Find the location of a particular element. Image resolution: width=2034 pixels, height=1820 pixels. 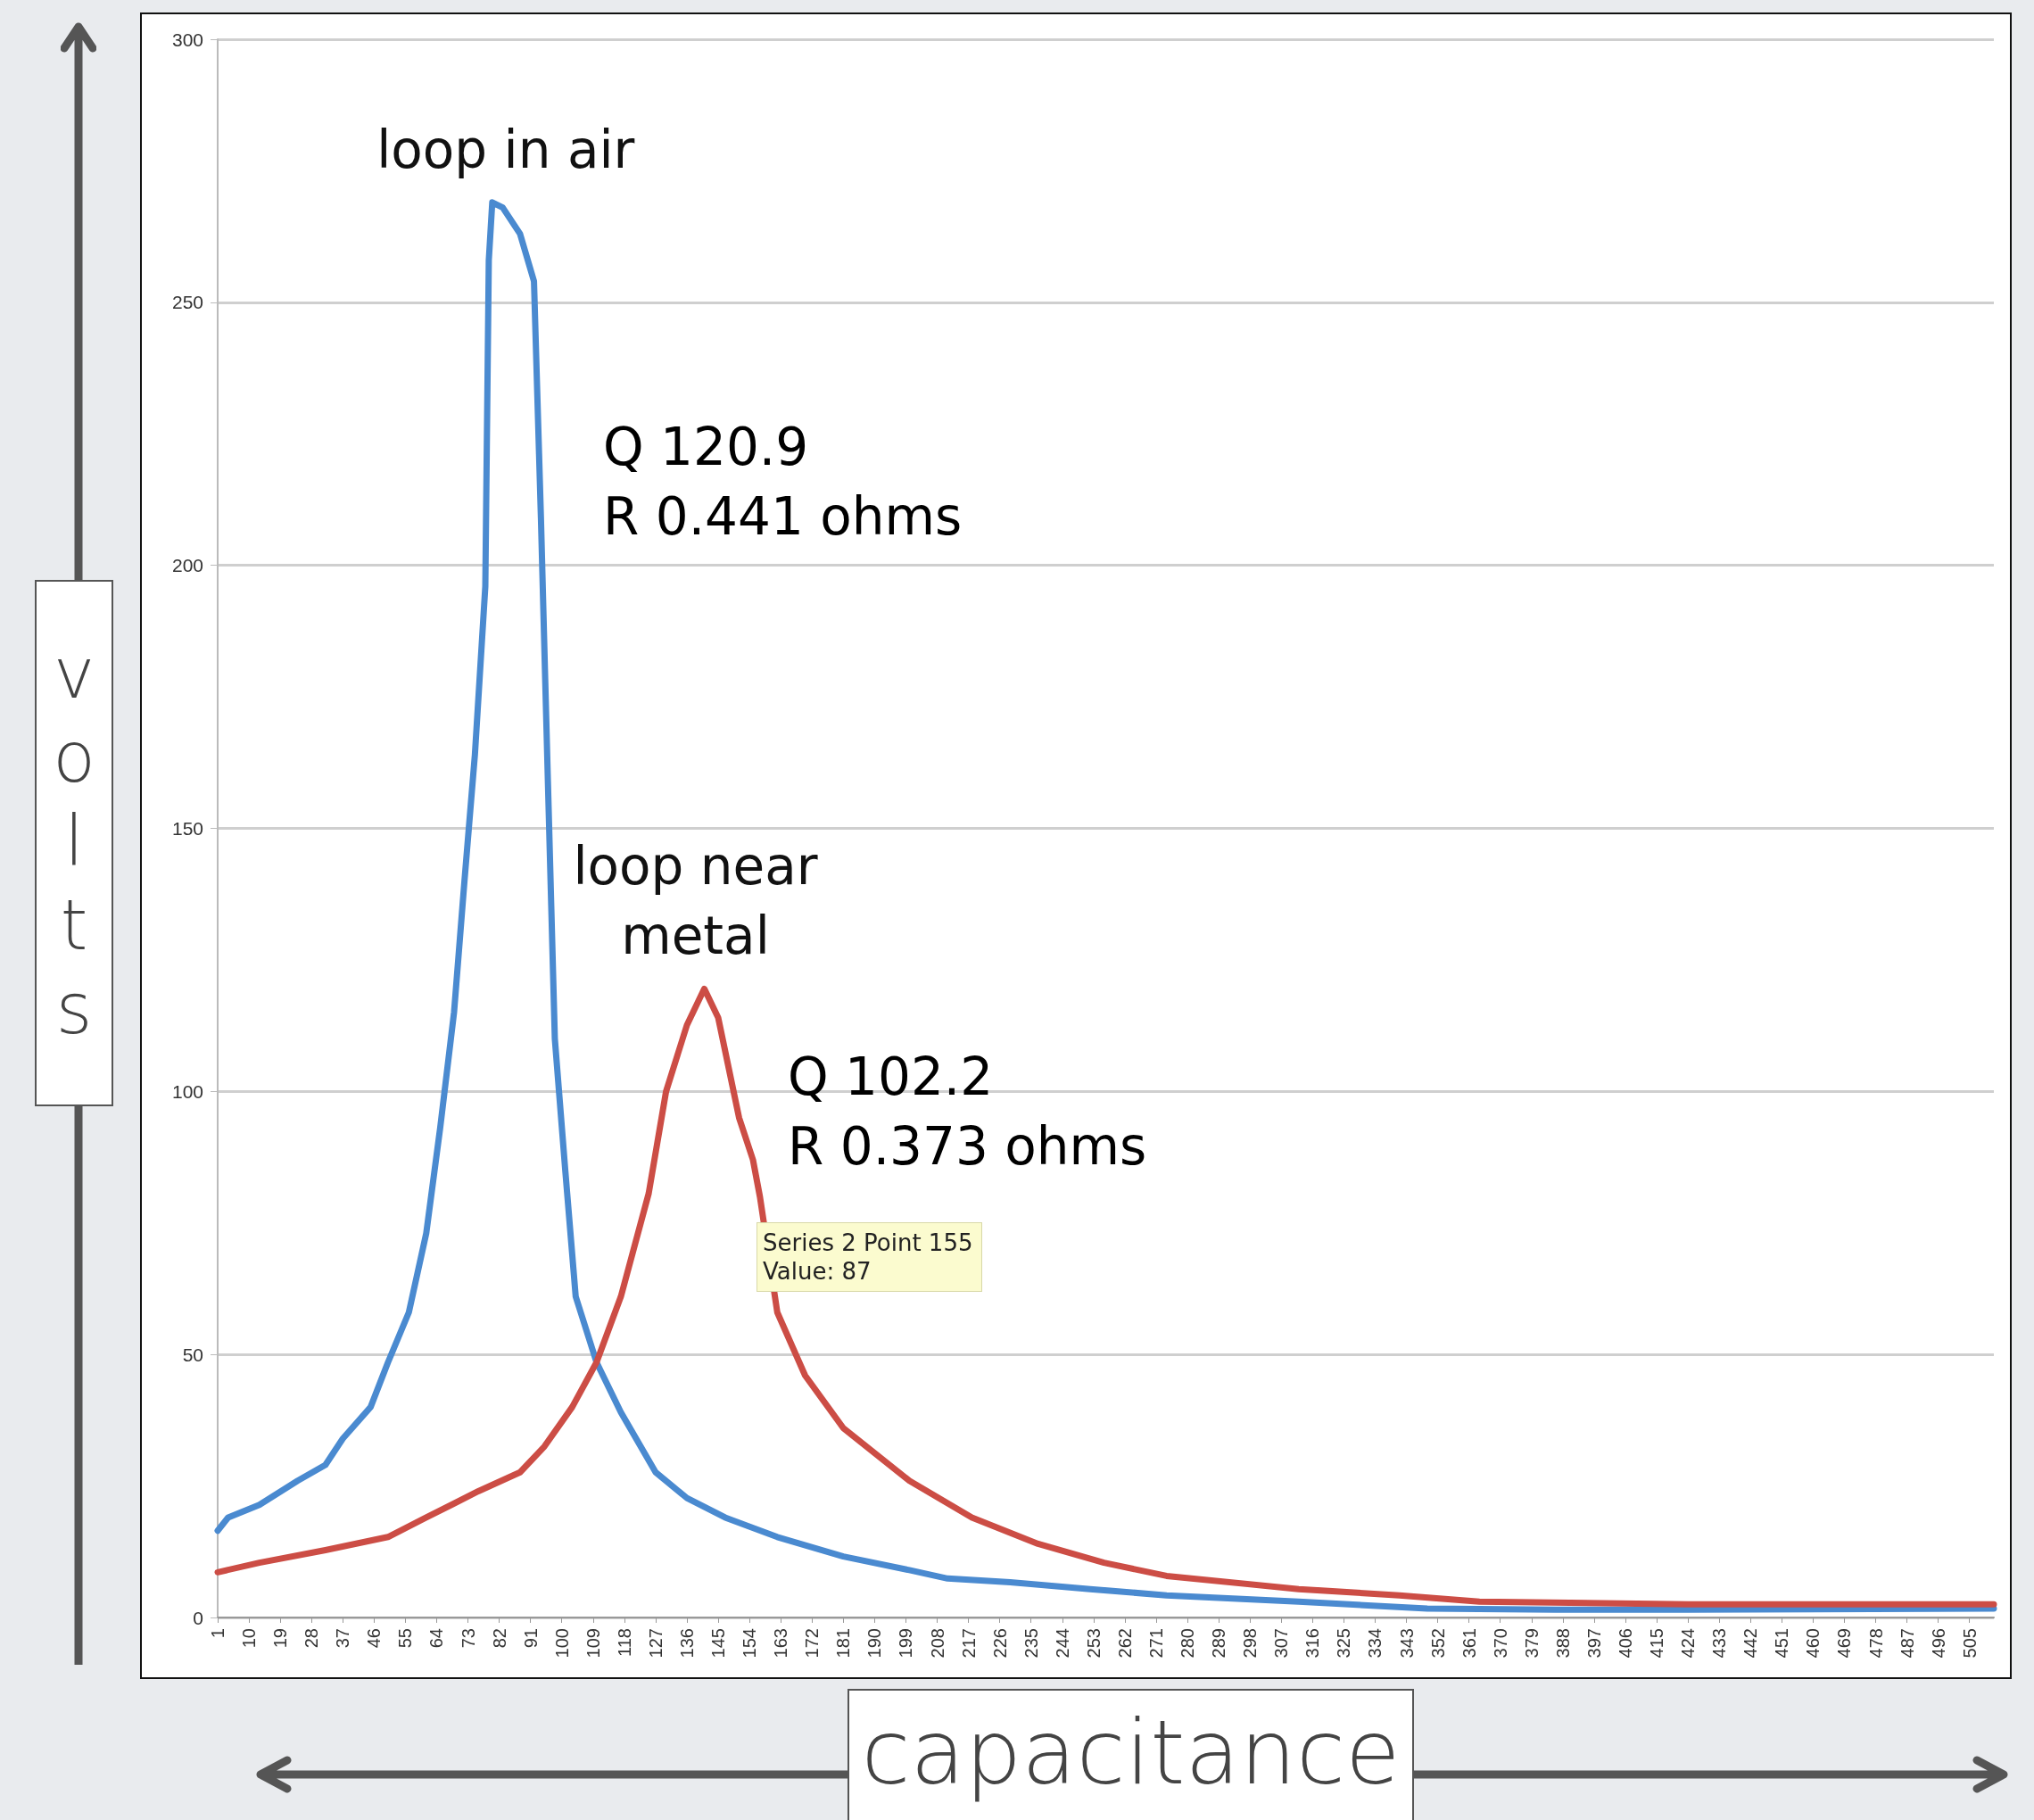

x-tick-label: 505 is located at coordinates (1969, 1644).